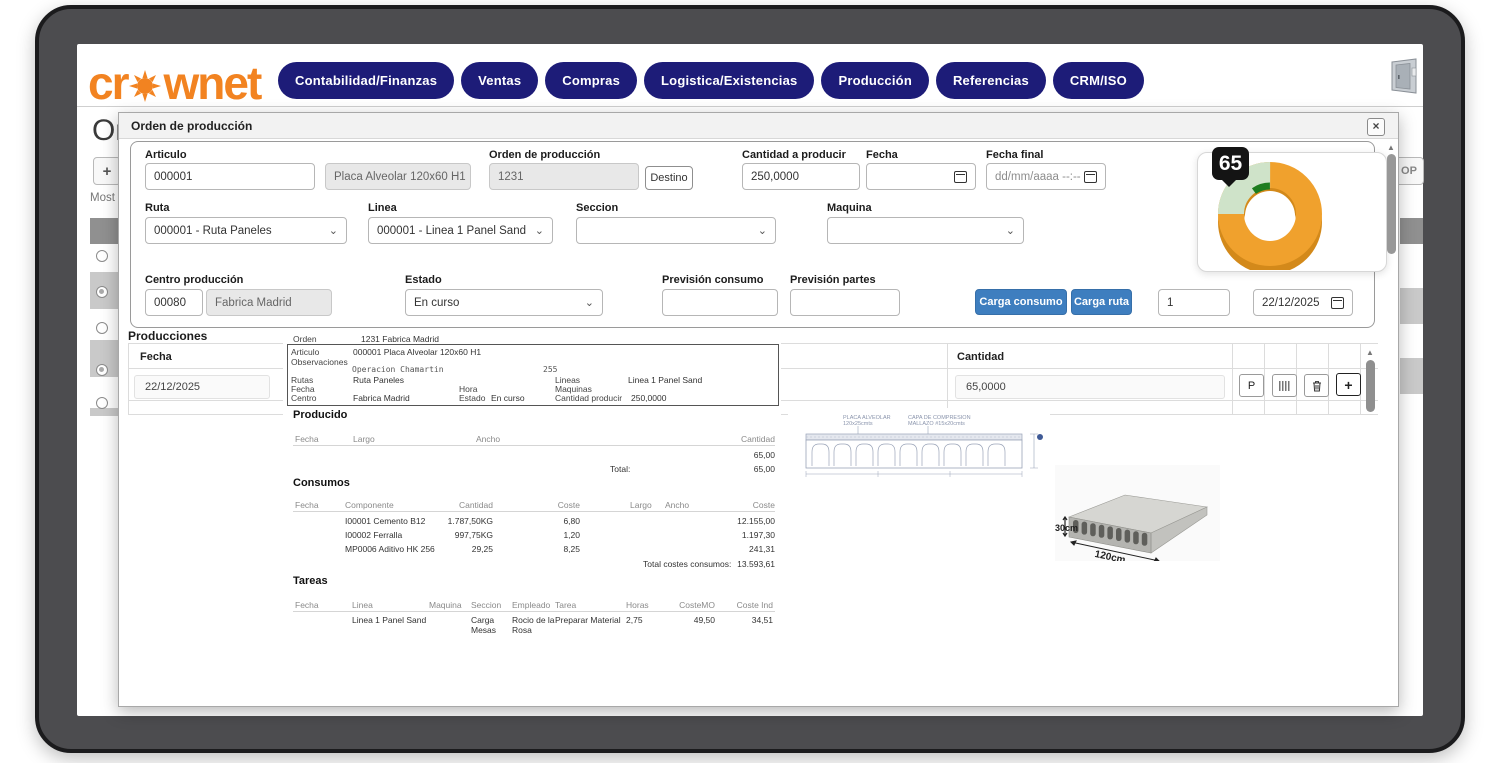 This screenshot has height=763, width=1500. I want to click on tareas-h-seccion: Seccion, so click(486, 605).